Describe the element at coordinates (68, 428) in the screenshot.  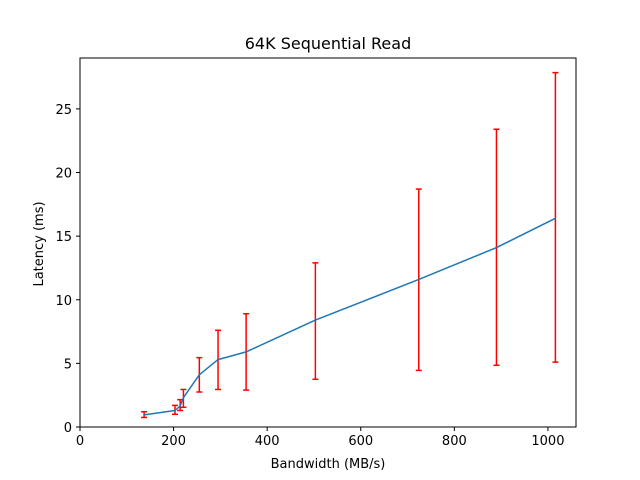
I see `y-tick-label: 0` at that location.